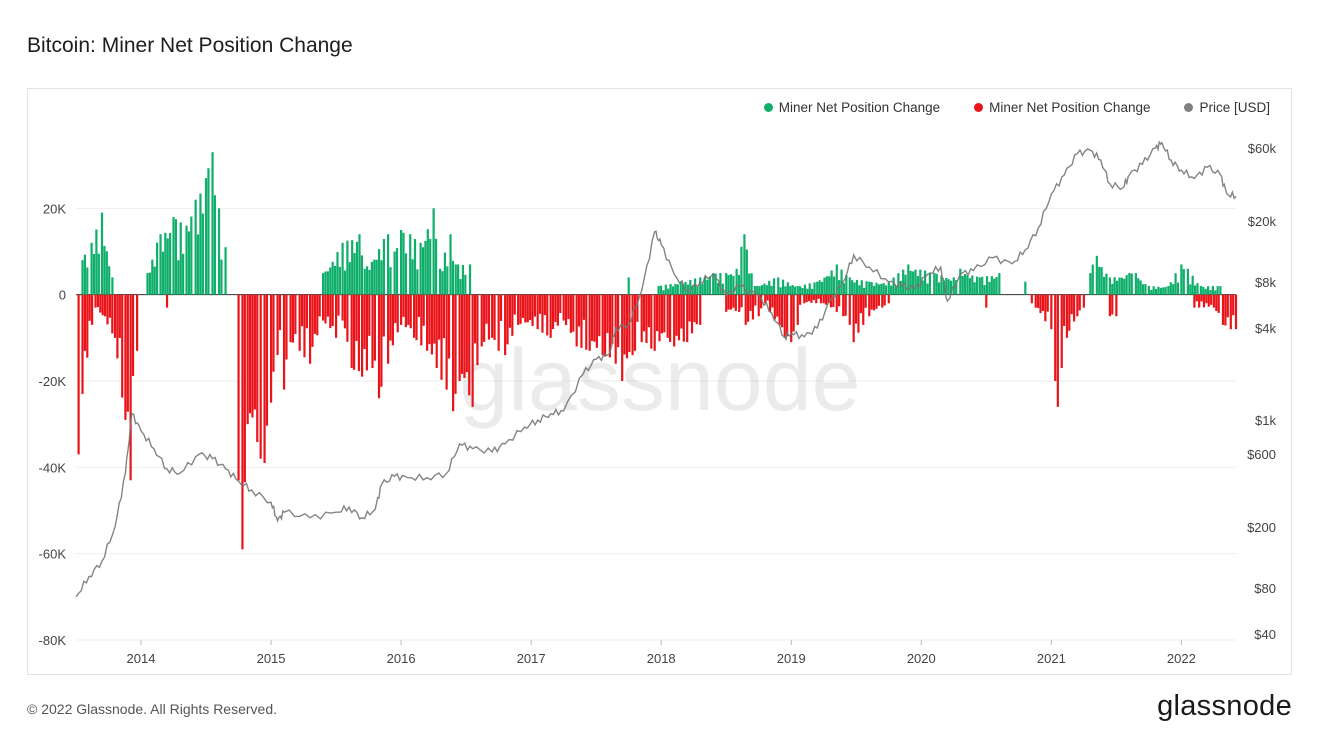  Describe the element at coordinates (1062, 107) in the screenshot. I see `legend-item-negative: Miner Net Position Change` at that location.